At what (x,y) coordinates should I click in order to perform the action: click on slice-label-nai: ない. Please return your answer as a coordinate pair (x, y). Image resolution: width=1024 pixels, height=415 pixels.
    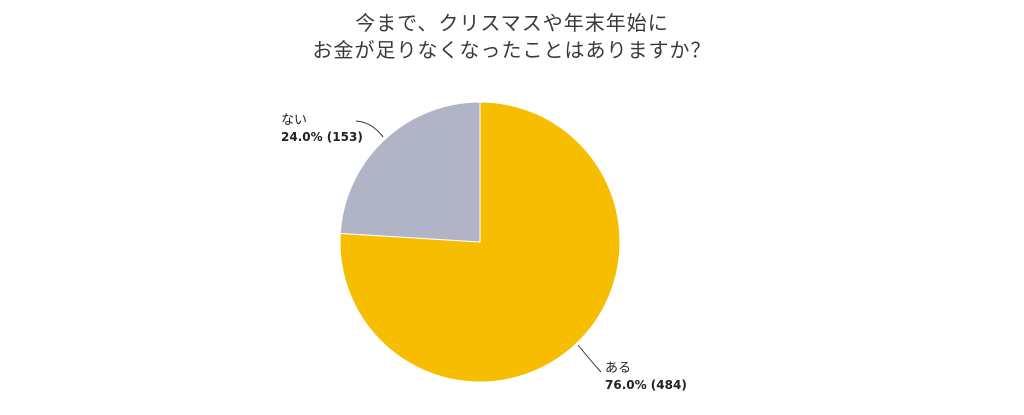
    Looking at the image, I should click on (294, 120).